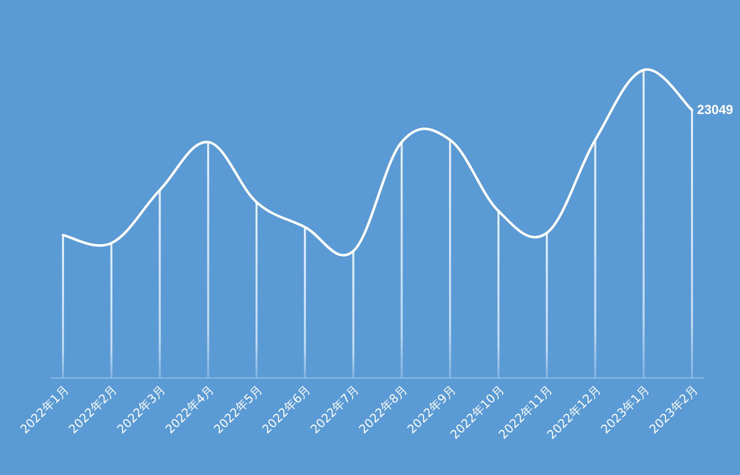 The width and height of the screenshot is (740, 475). What do you see at coordinates (715, 110) in the screenshot?
I see `annotation: 23049` at bounding box center [715, 110].